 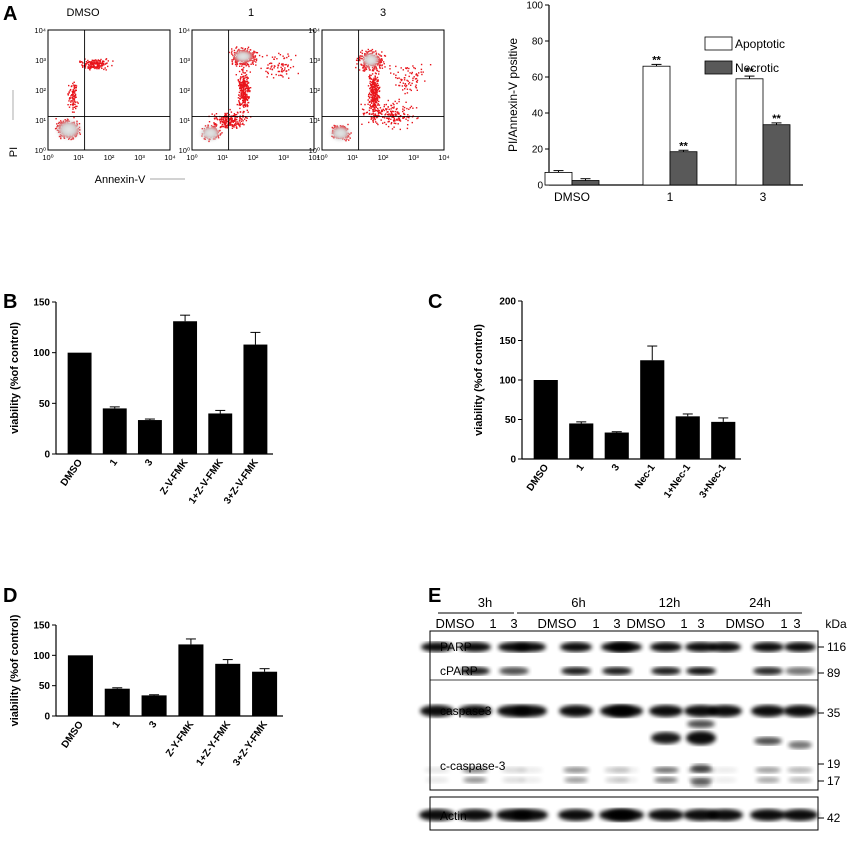 What do you see at coordinates (534, 6) in the screenshot?
I see `y-tick-label: 100` at bounding box center [534, 6].